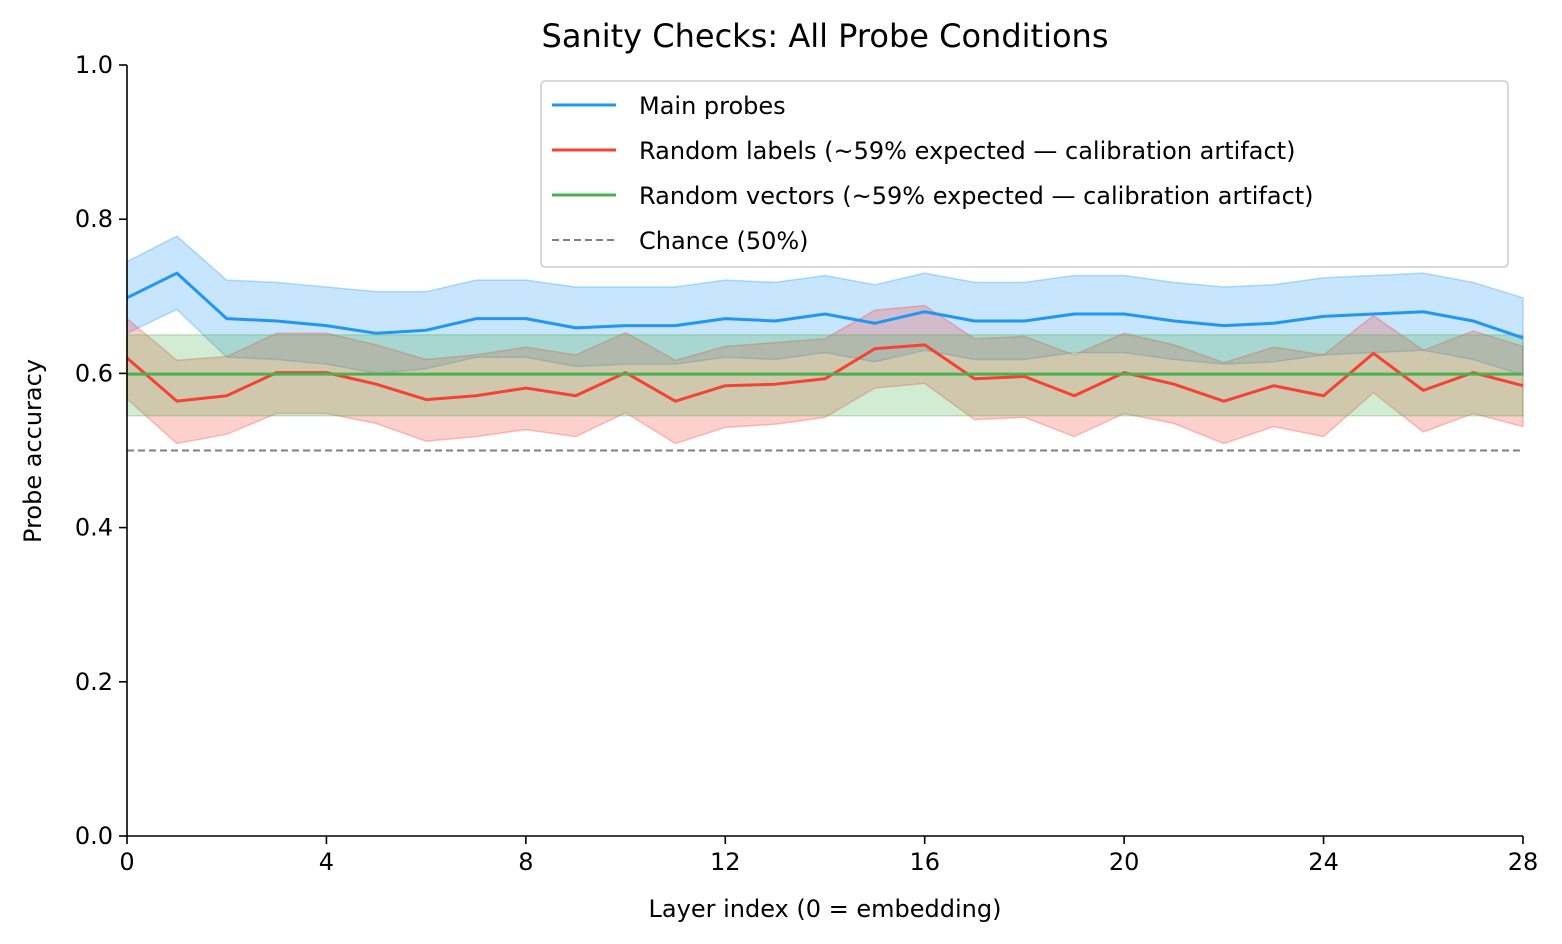 This screenshot has width=1562, height=944. Describe the element at coordinates (1523, 862) in the screenshot. I see `x-tick-label: 28` at that location.